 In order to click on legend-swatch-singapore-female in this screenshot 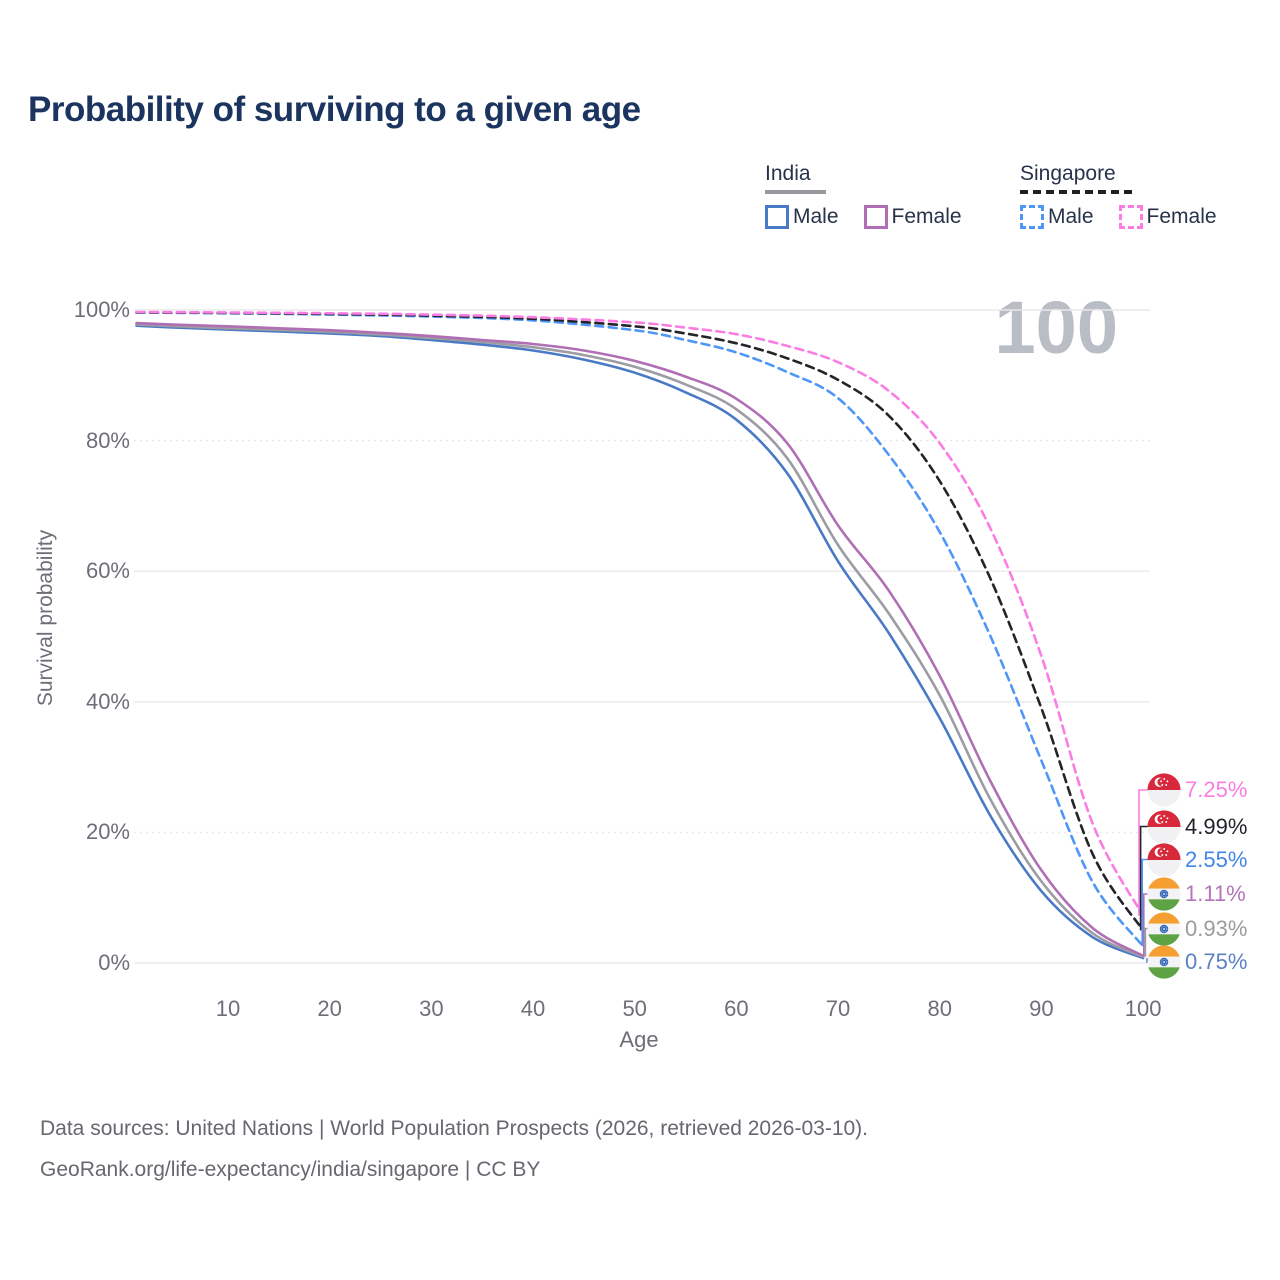, I will do `click(1130, 217)`.